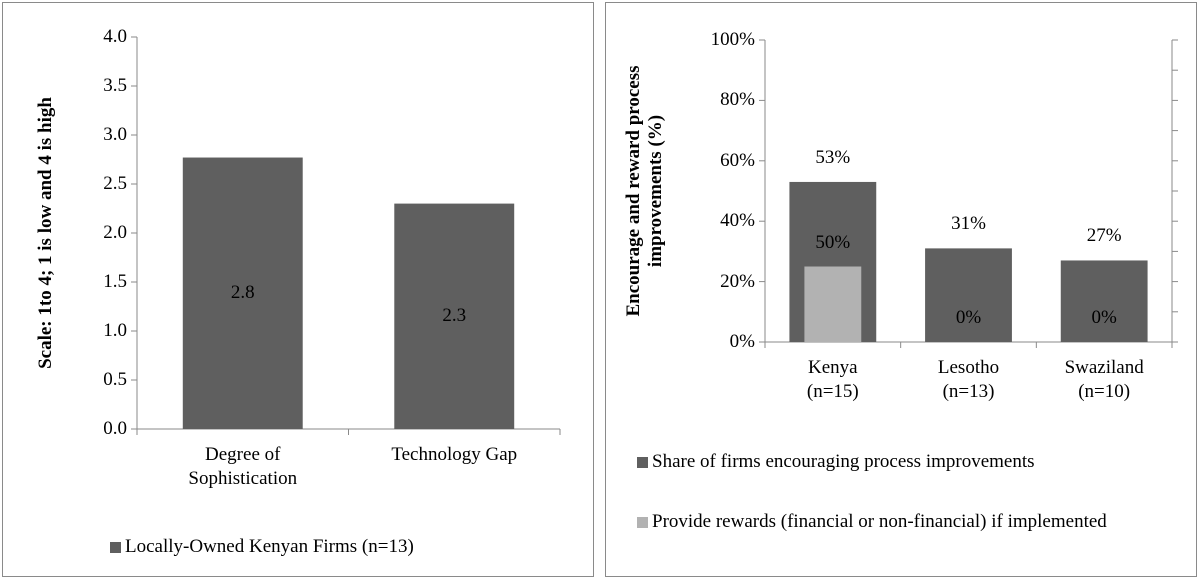 Image resolution: width=1200 pixels, height=581 pixels. Describe the element at coordinates (454, 454) in the screenshot. I see `x-tick-label: Technology Gap` at that location.